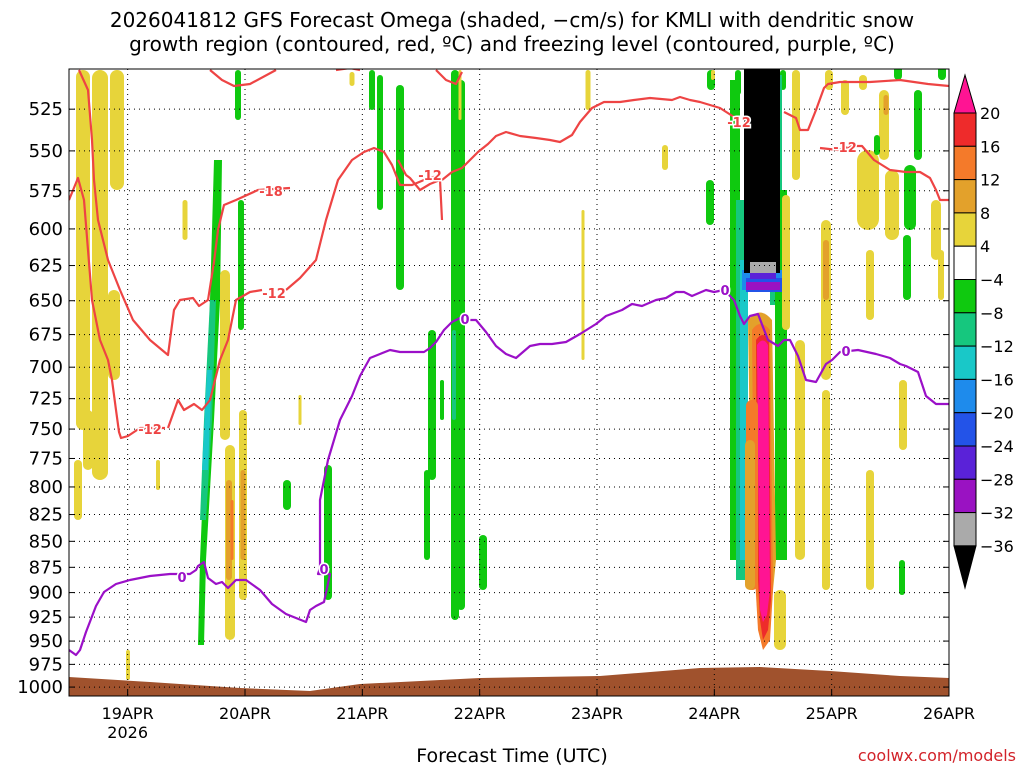  What do you see at coordinates (985, 246) in the screenshot?
I see `colorbar-label: 4` at bounding box center [985, 246].